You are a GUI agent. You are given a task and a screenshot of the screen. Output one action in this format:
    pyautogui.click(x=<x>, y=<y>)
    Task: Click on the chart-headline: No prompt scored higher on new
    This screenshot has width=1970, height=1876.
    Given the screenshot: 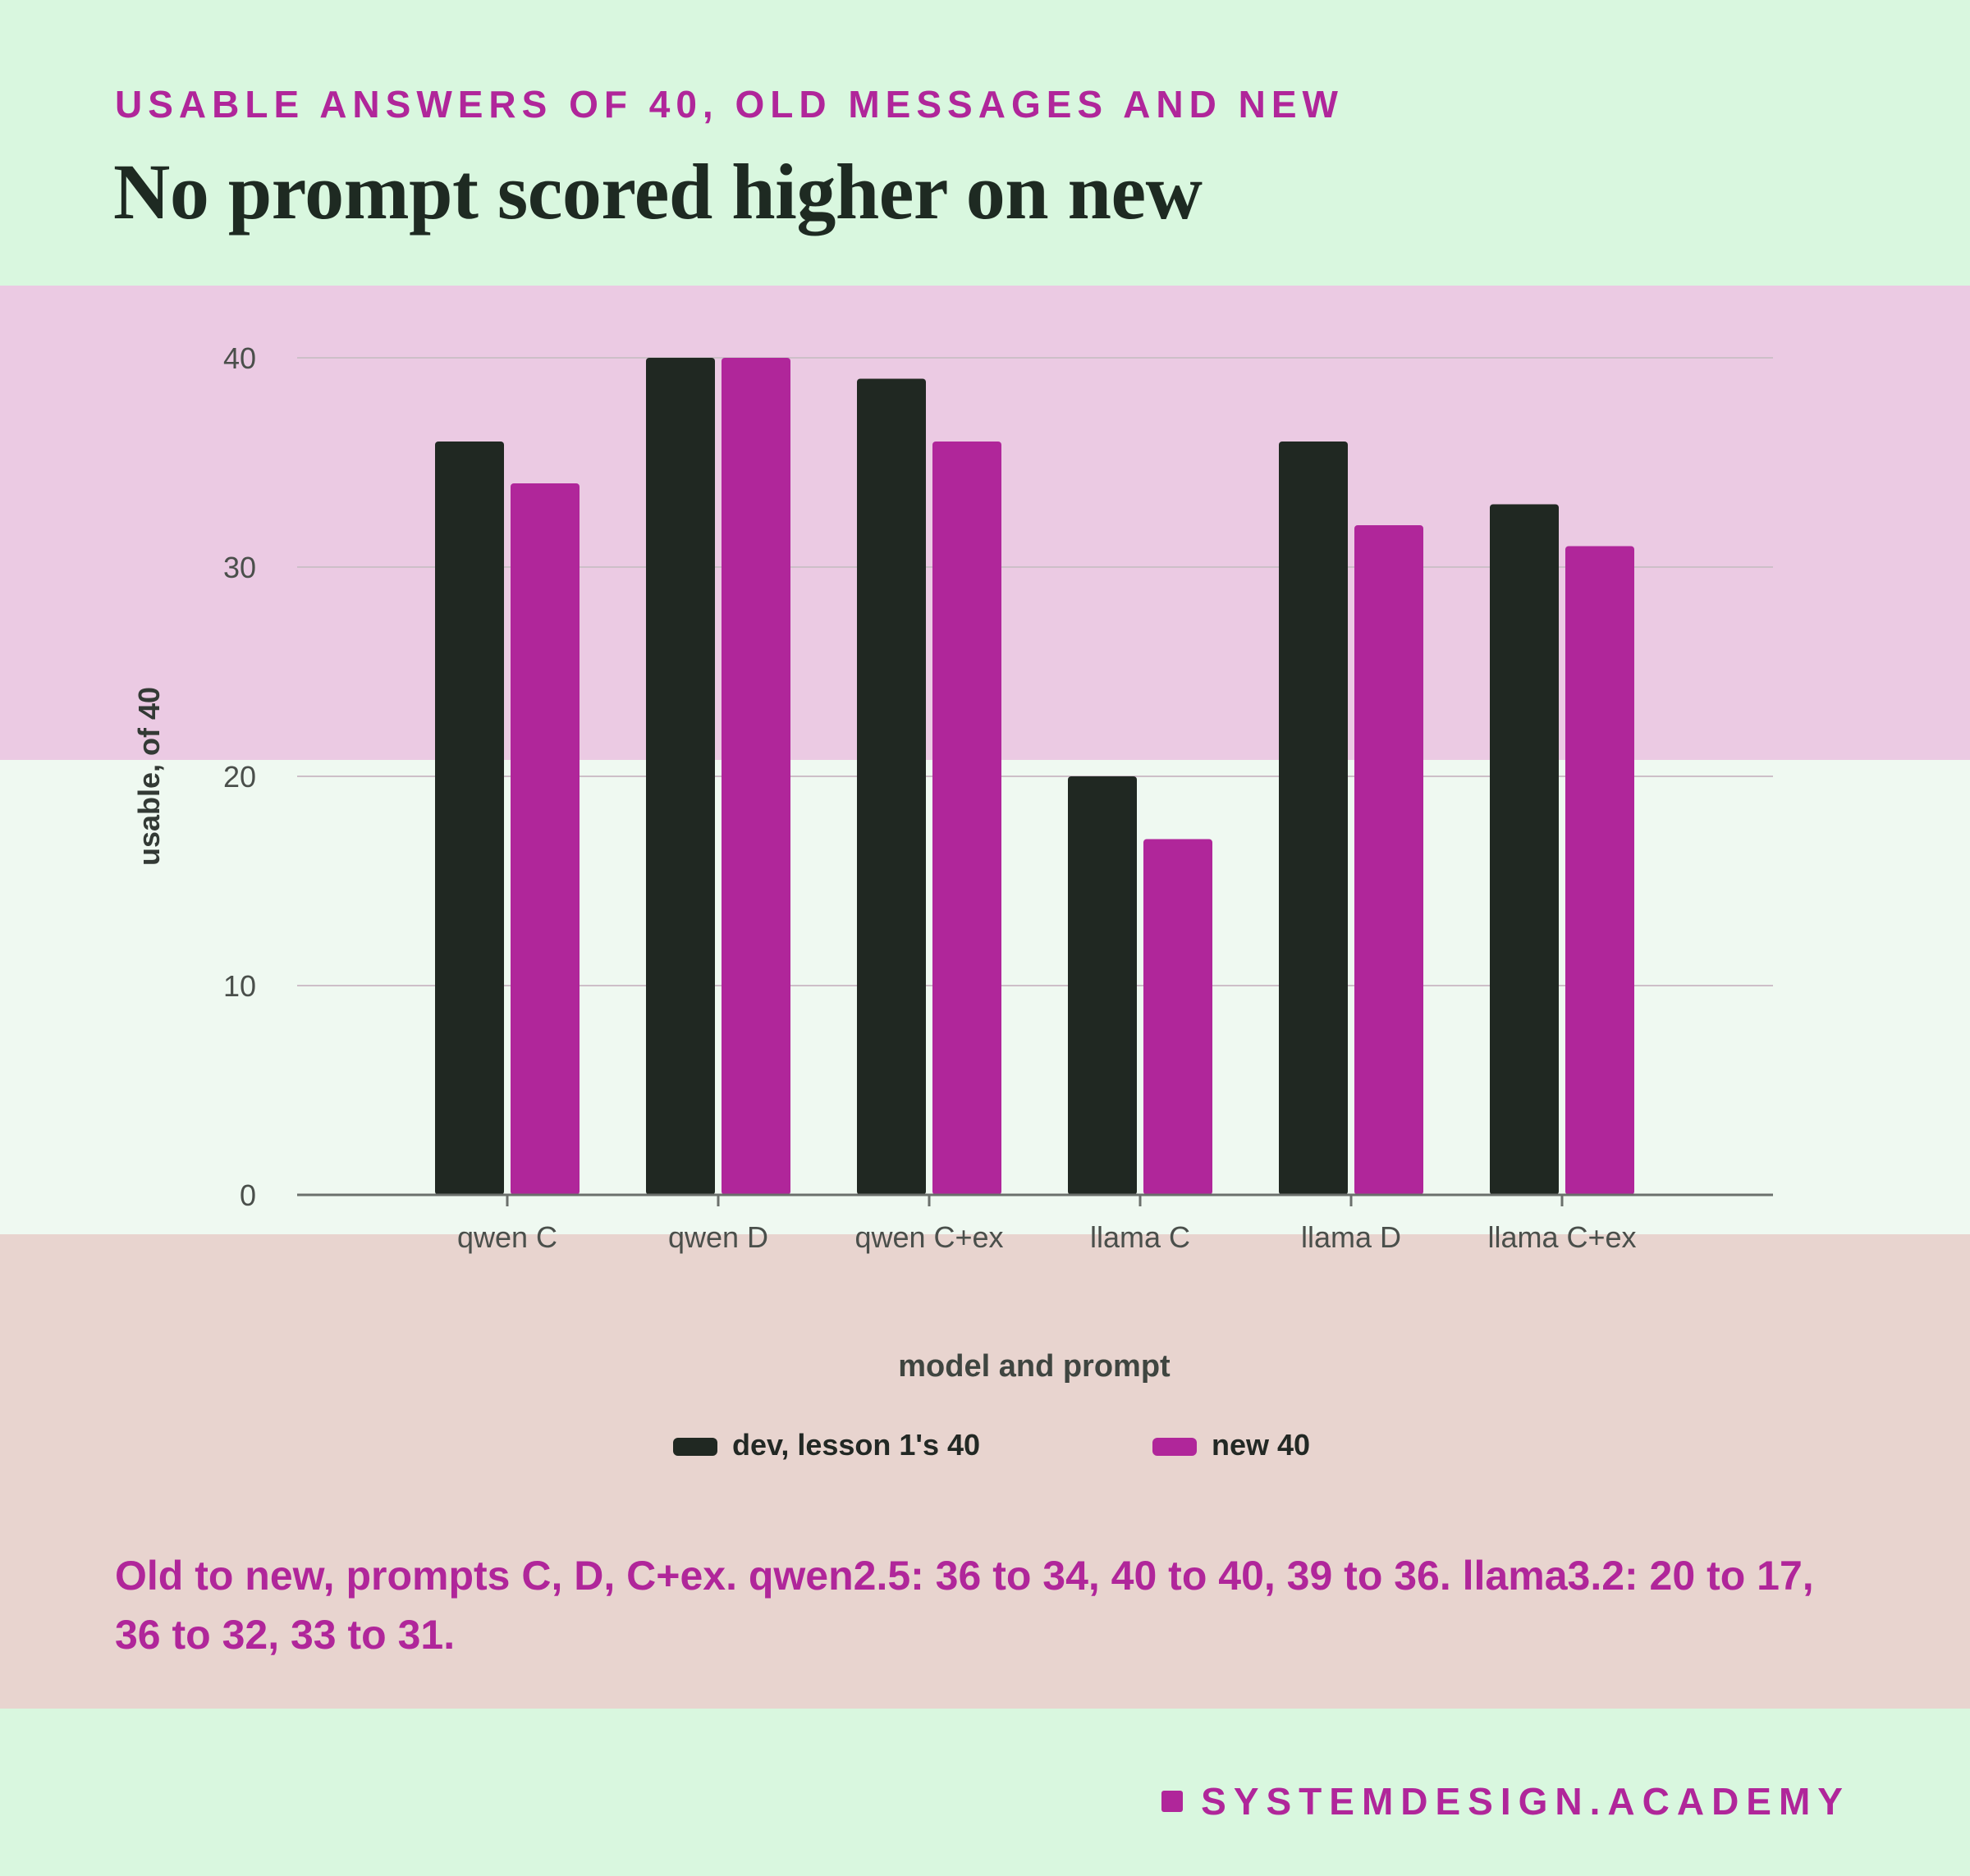 What is the action you would take?
    pyautogui.click(x=658, y=192)
    